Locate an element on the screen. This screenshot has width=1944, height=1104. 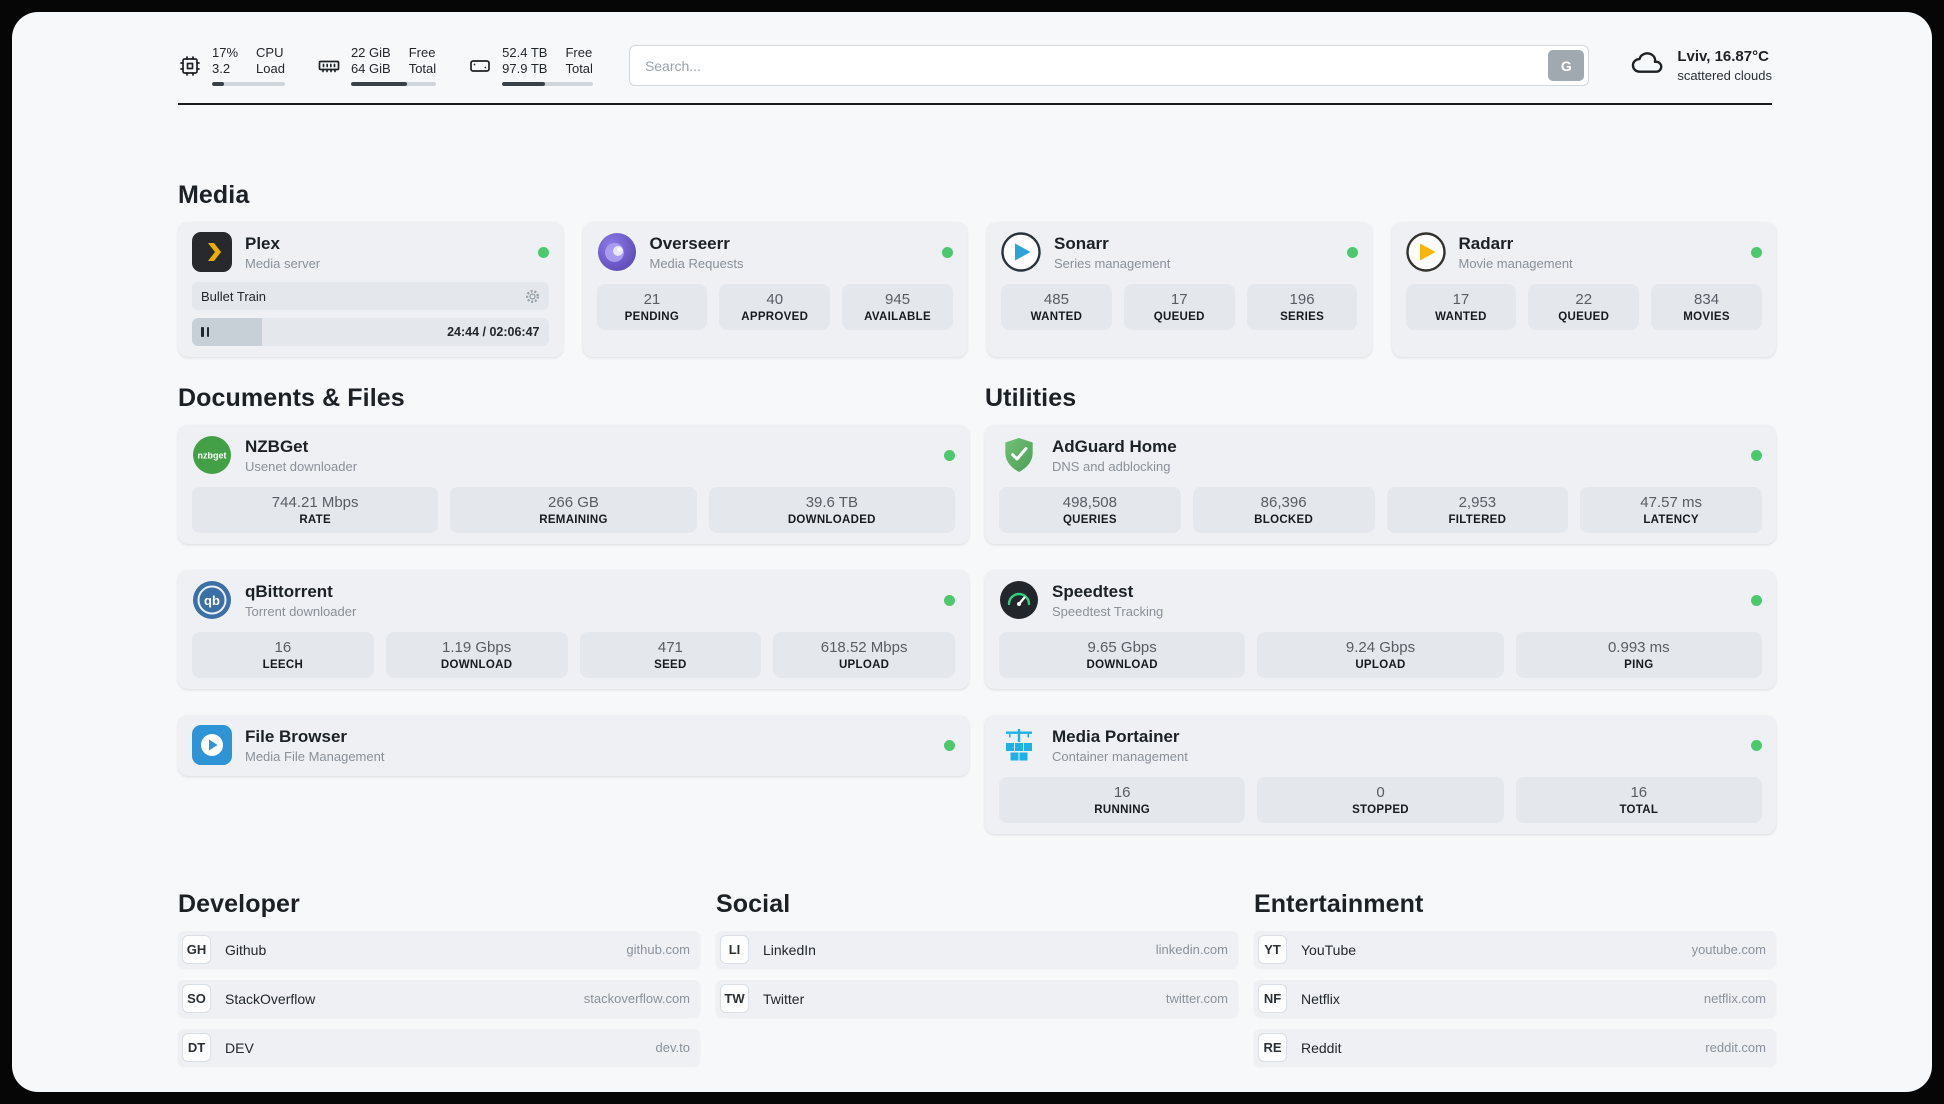
bookmark-netflix: NF Netflix netflix.com is located at coordinates (1515, 998).